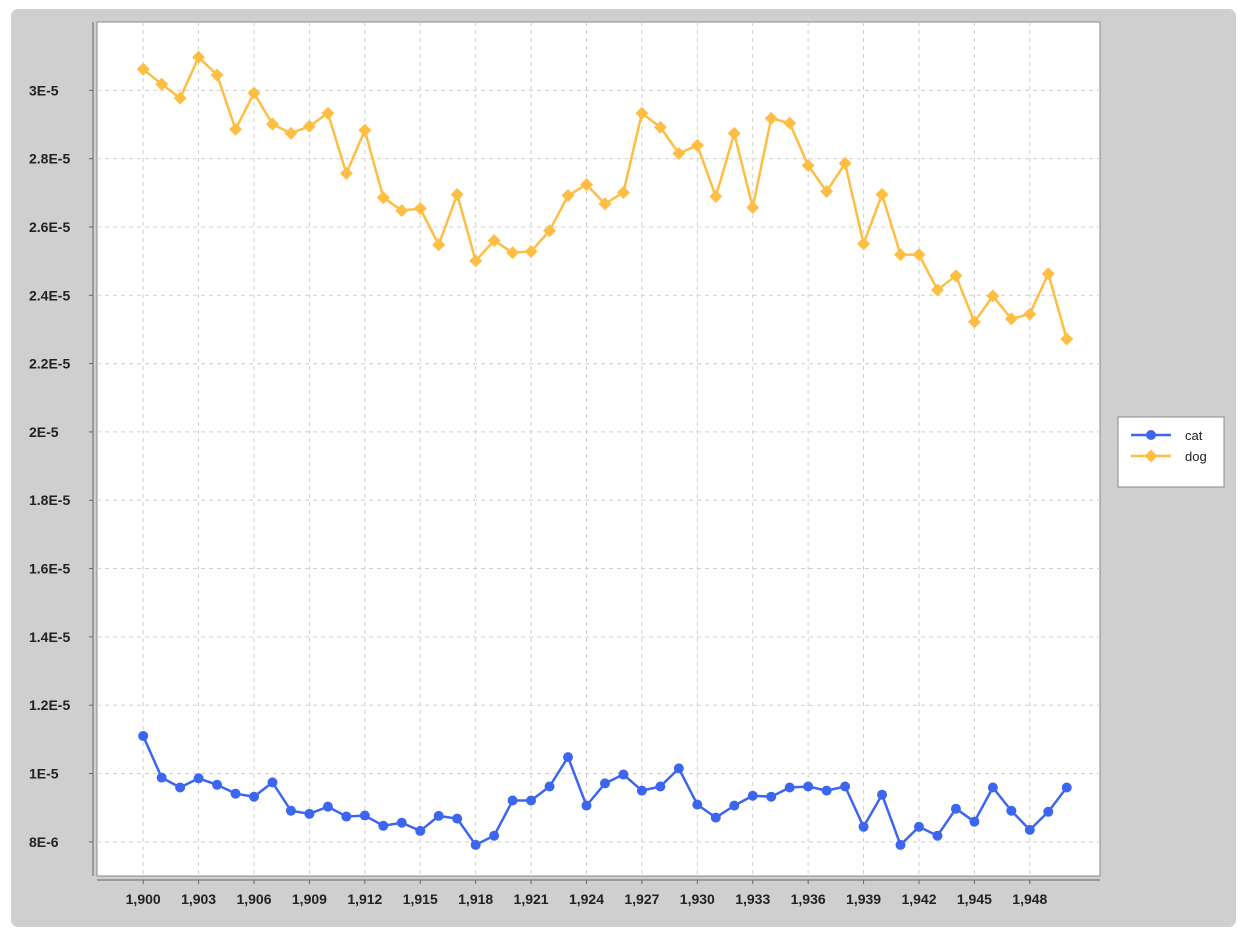 The height and width of the screenshot is (940, 1252). I want to click on y-tick-label: 1.4E-5, so click(49, 637).